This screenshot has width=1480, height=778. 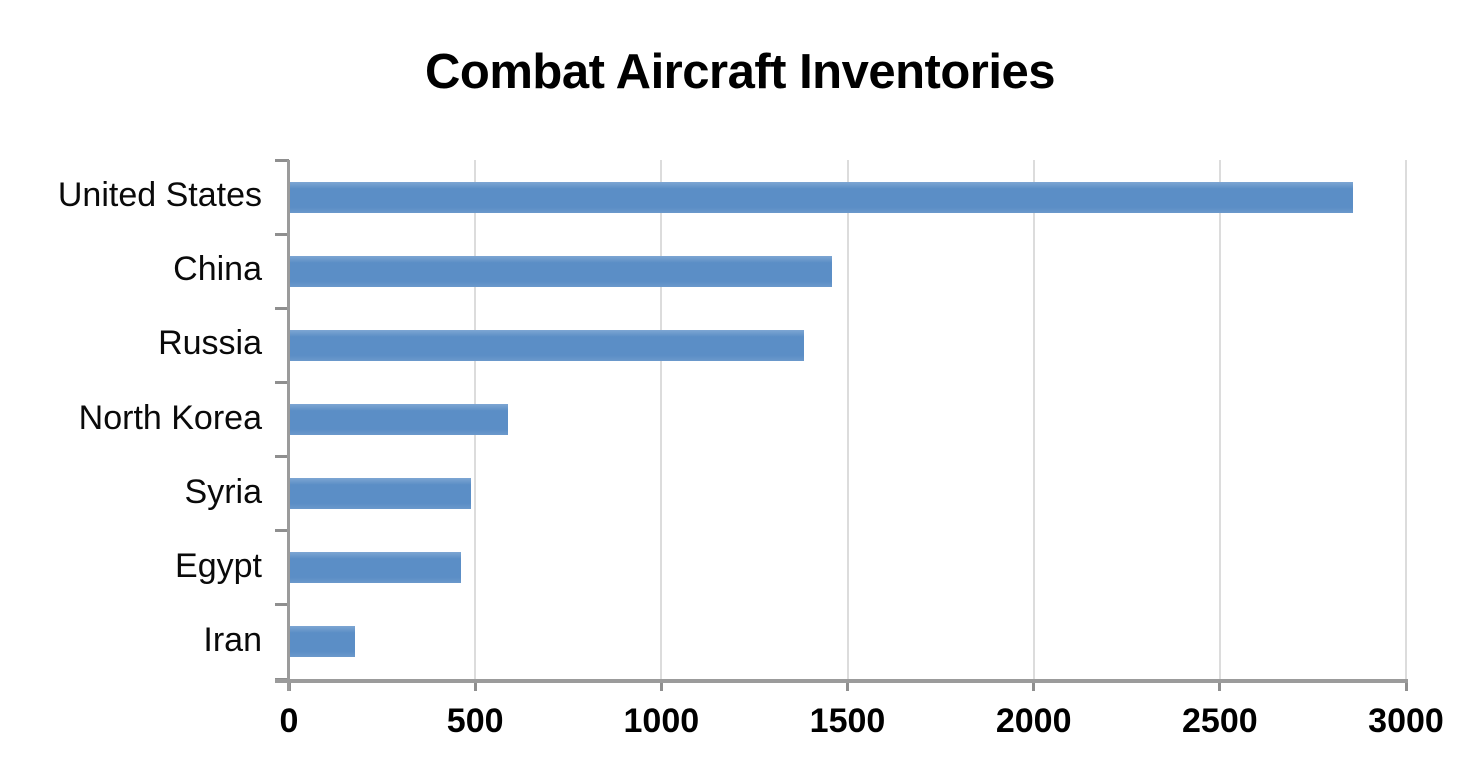 What do you see at coordinates (1220, 721) in the screenshot?
I see `x-tick-label: 2500` at bounding box center [1220, 721].